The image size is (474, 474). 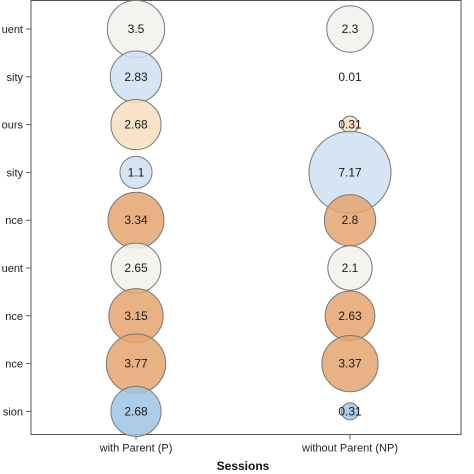 I want to click on bubble-label-1-3: 7.17, so click(x=350, y=172).